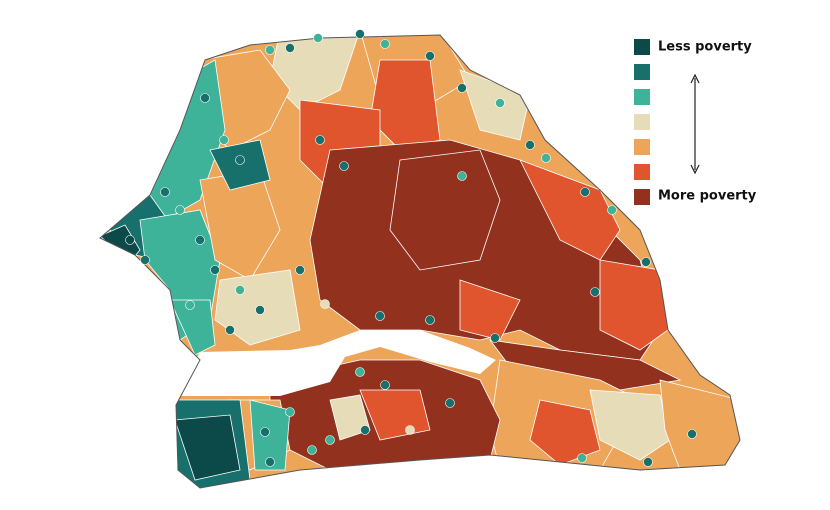  What do you see at coordinates (705, 47) in the screenshot?
I see `legend-low-label: Less poverty` at bounding box center [705, 47].